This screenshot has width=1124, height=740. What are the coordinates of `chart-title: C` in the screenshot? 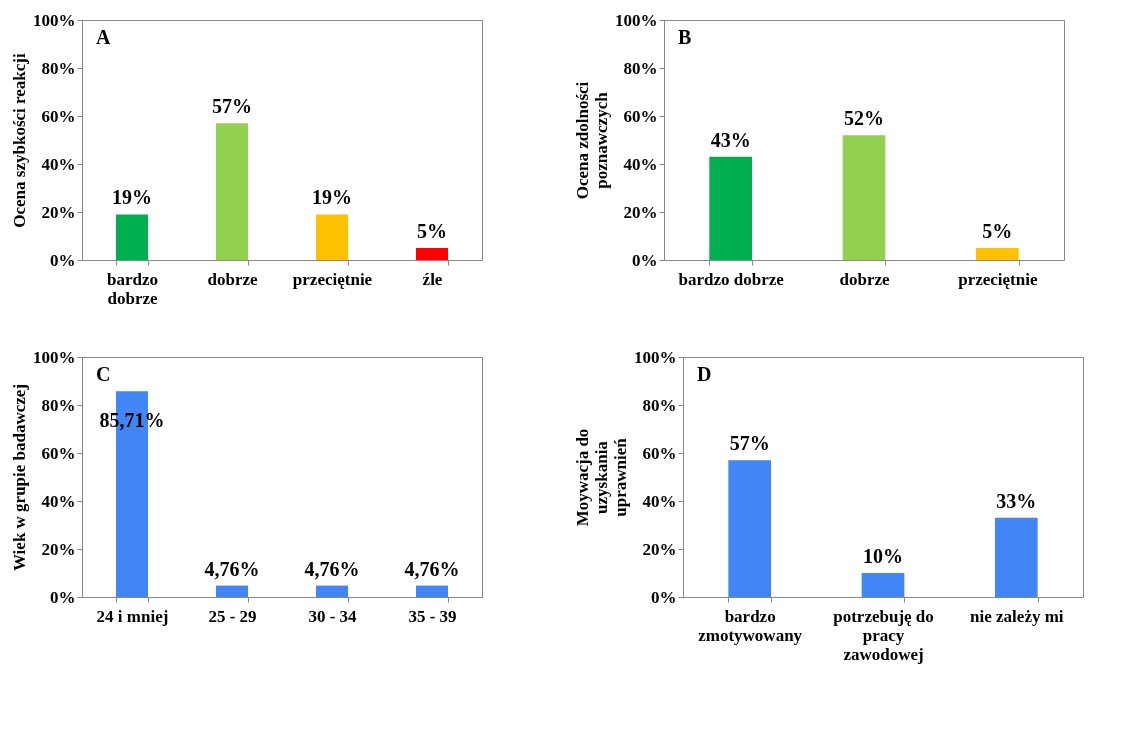 It's located at (103, 374).